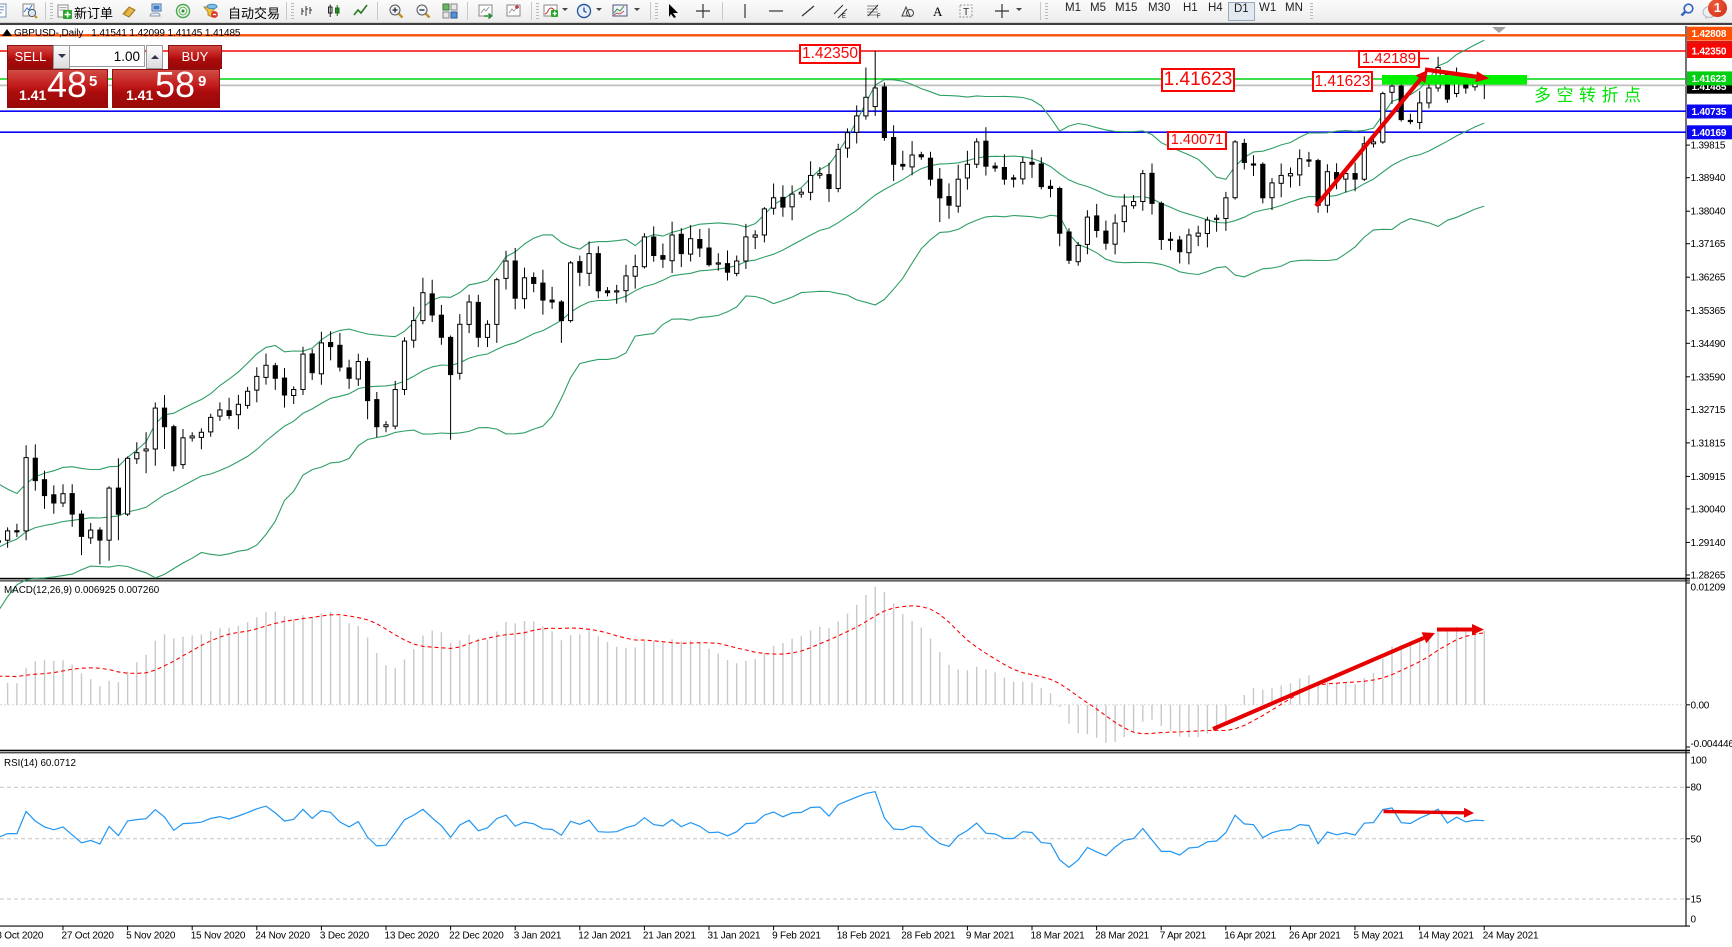  What do you see at coordinates (1708, 278) in the screenshot?
I see `svg-text: 1.36265` at bounding box center [1708, 278].